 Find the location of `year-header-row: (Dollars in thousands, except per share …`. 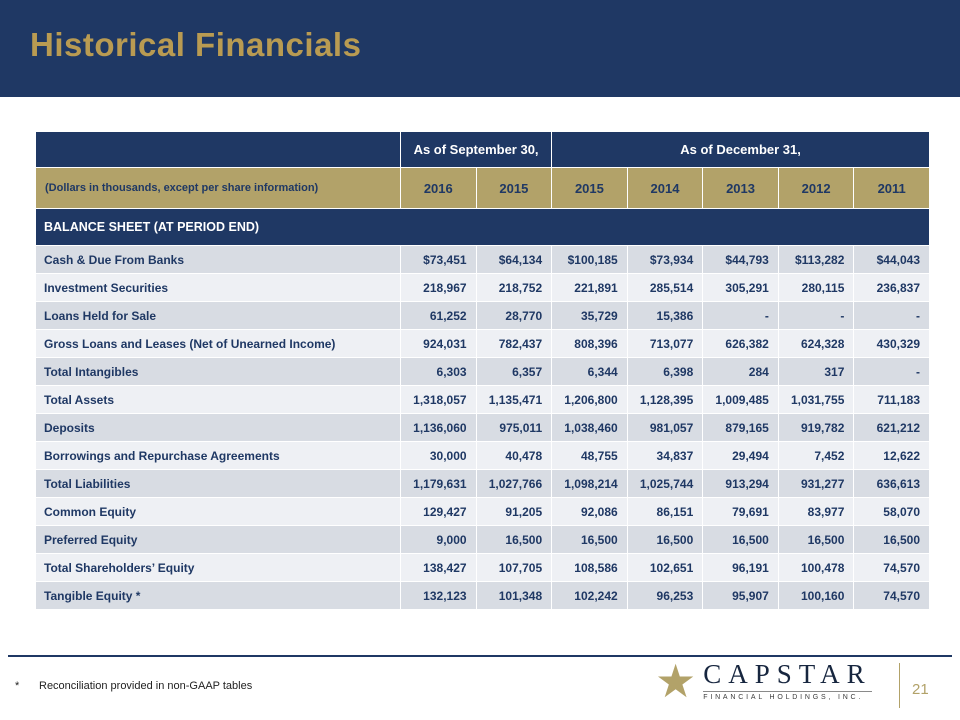

year-header-row: (Dollars in thousands, except per share … is located at coordinates (482, 188).